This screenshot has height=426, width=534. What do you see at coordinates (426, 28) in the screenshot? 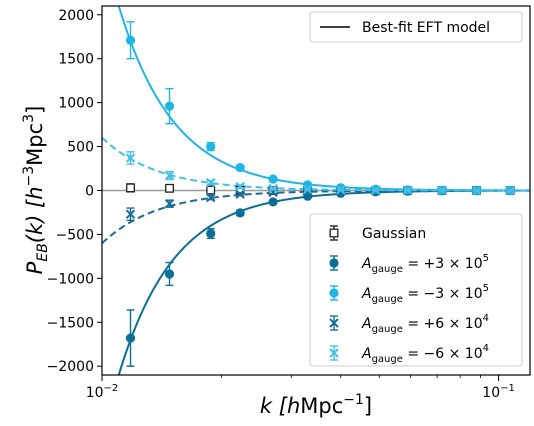
I see `legend-model-label: Best-fit EFT model` at bounding box center [426, 28].